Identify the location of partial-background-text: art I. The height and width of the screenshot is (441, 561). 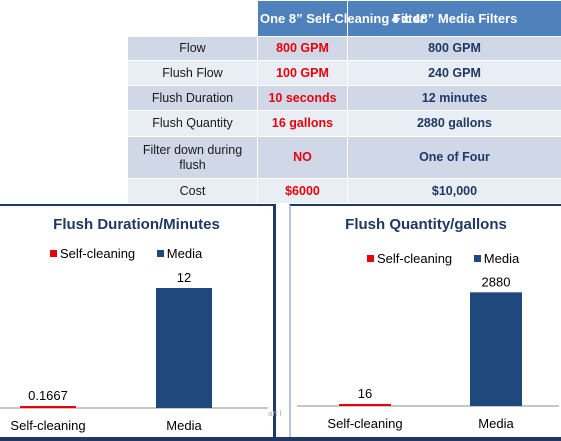
(275, 413).